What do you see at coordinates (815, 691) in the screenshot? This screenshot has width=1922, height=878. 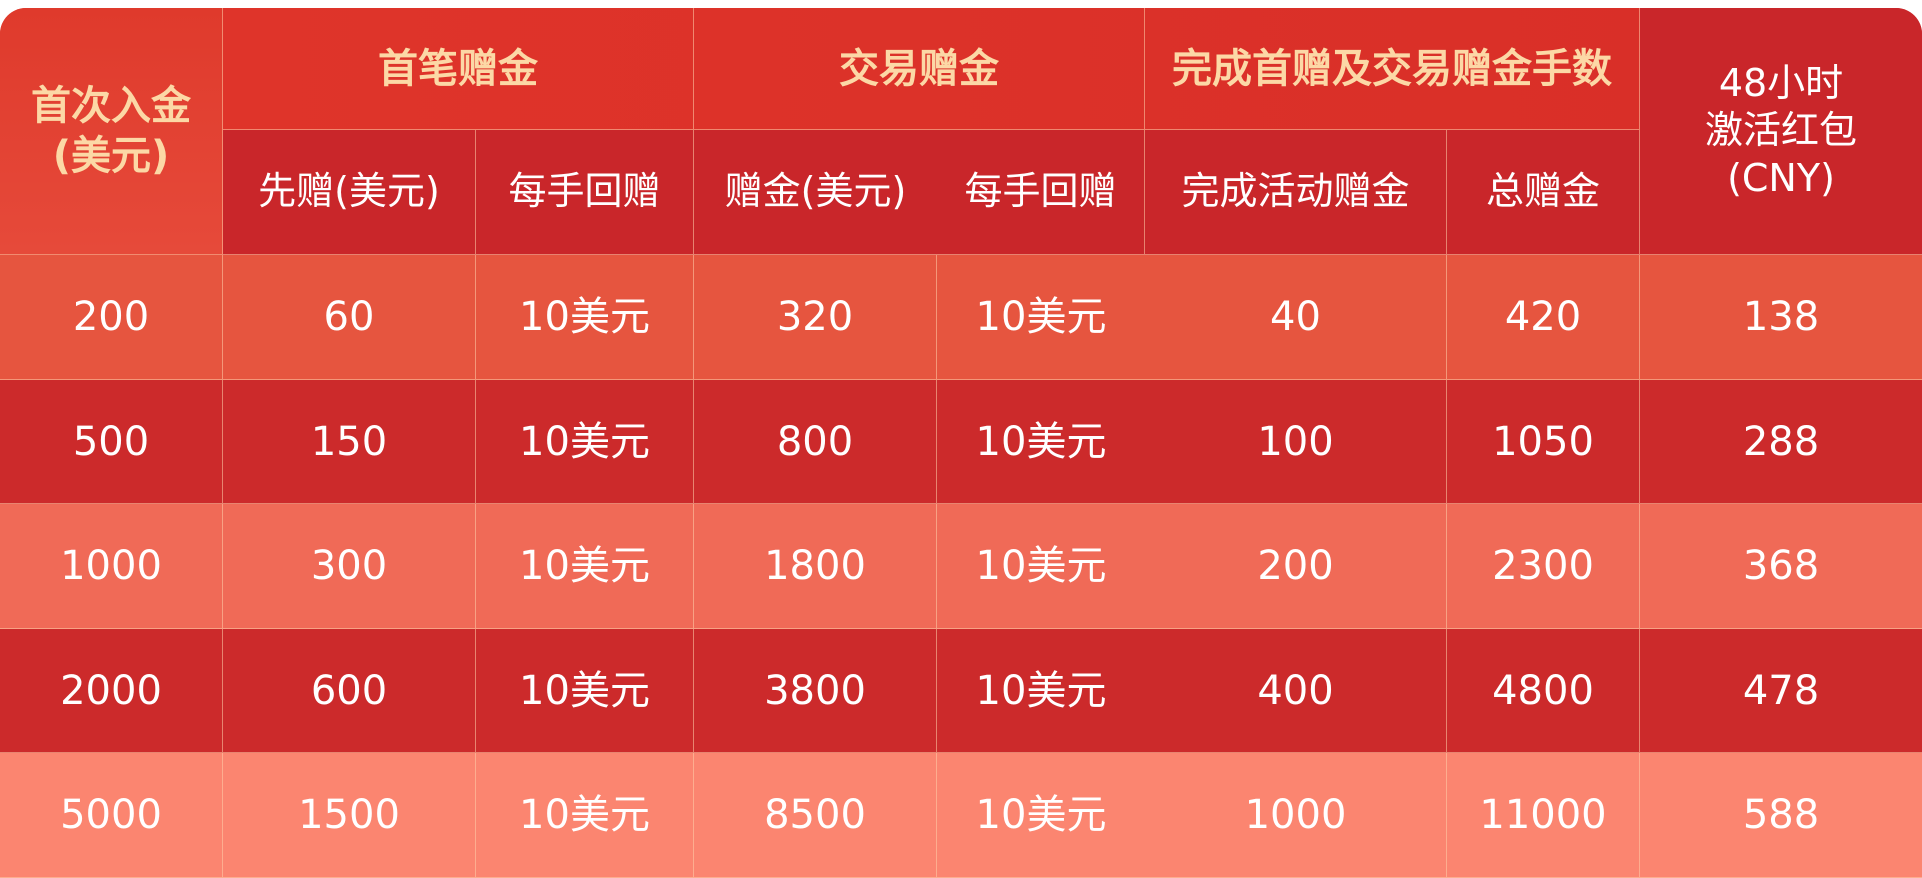 I see `table-cell: 3800` at bounding box center [815, 691].